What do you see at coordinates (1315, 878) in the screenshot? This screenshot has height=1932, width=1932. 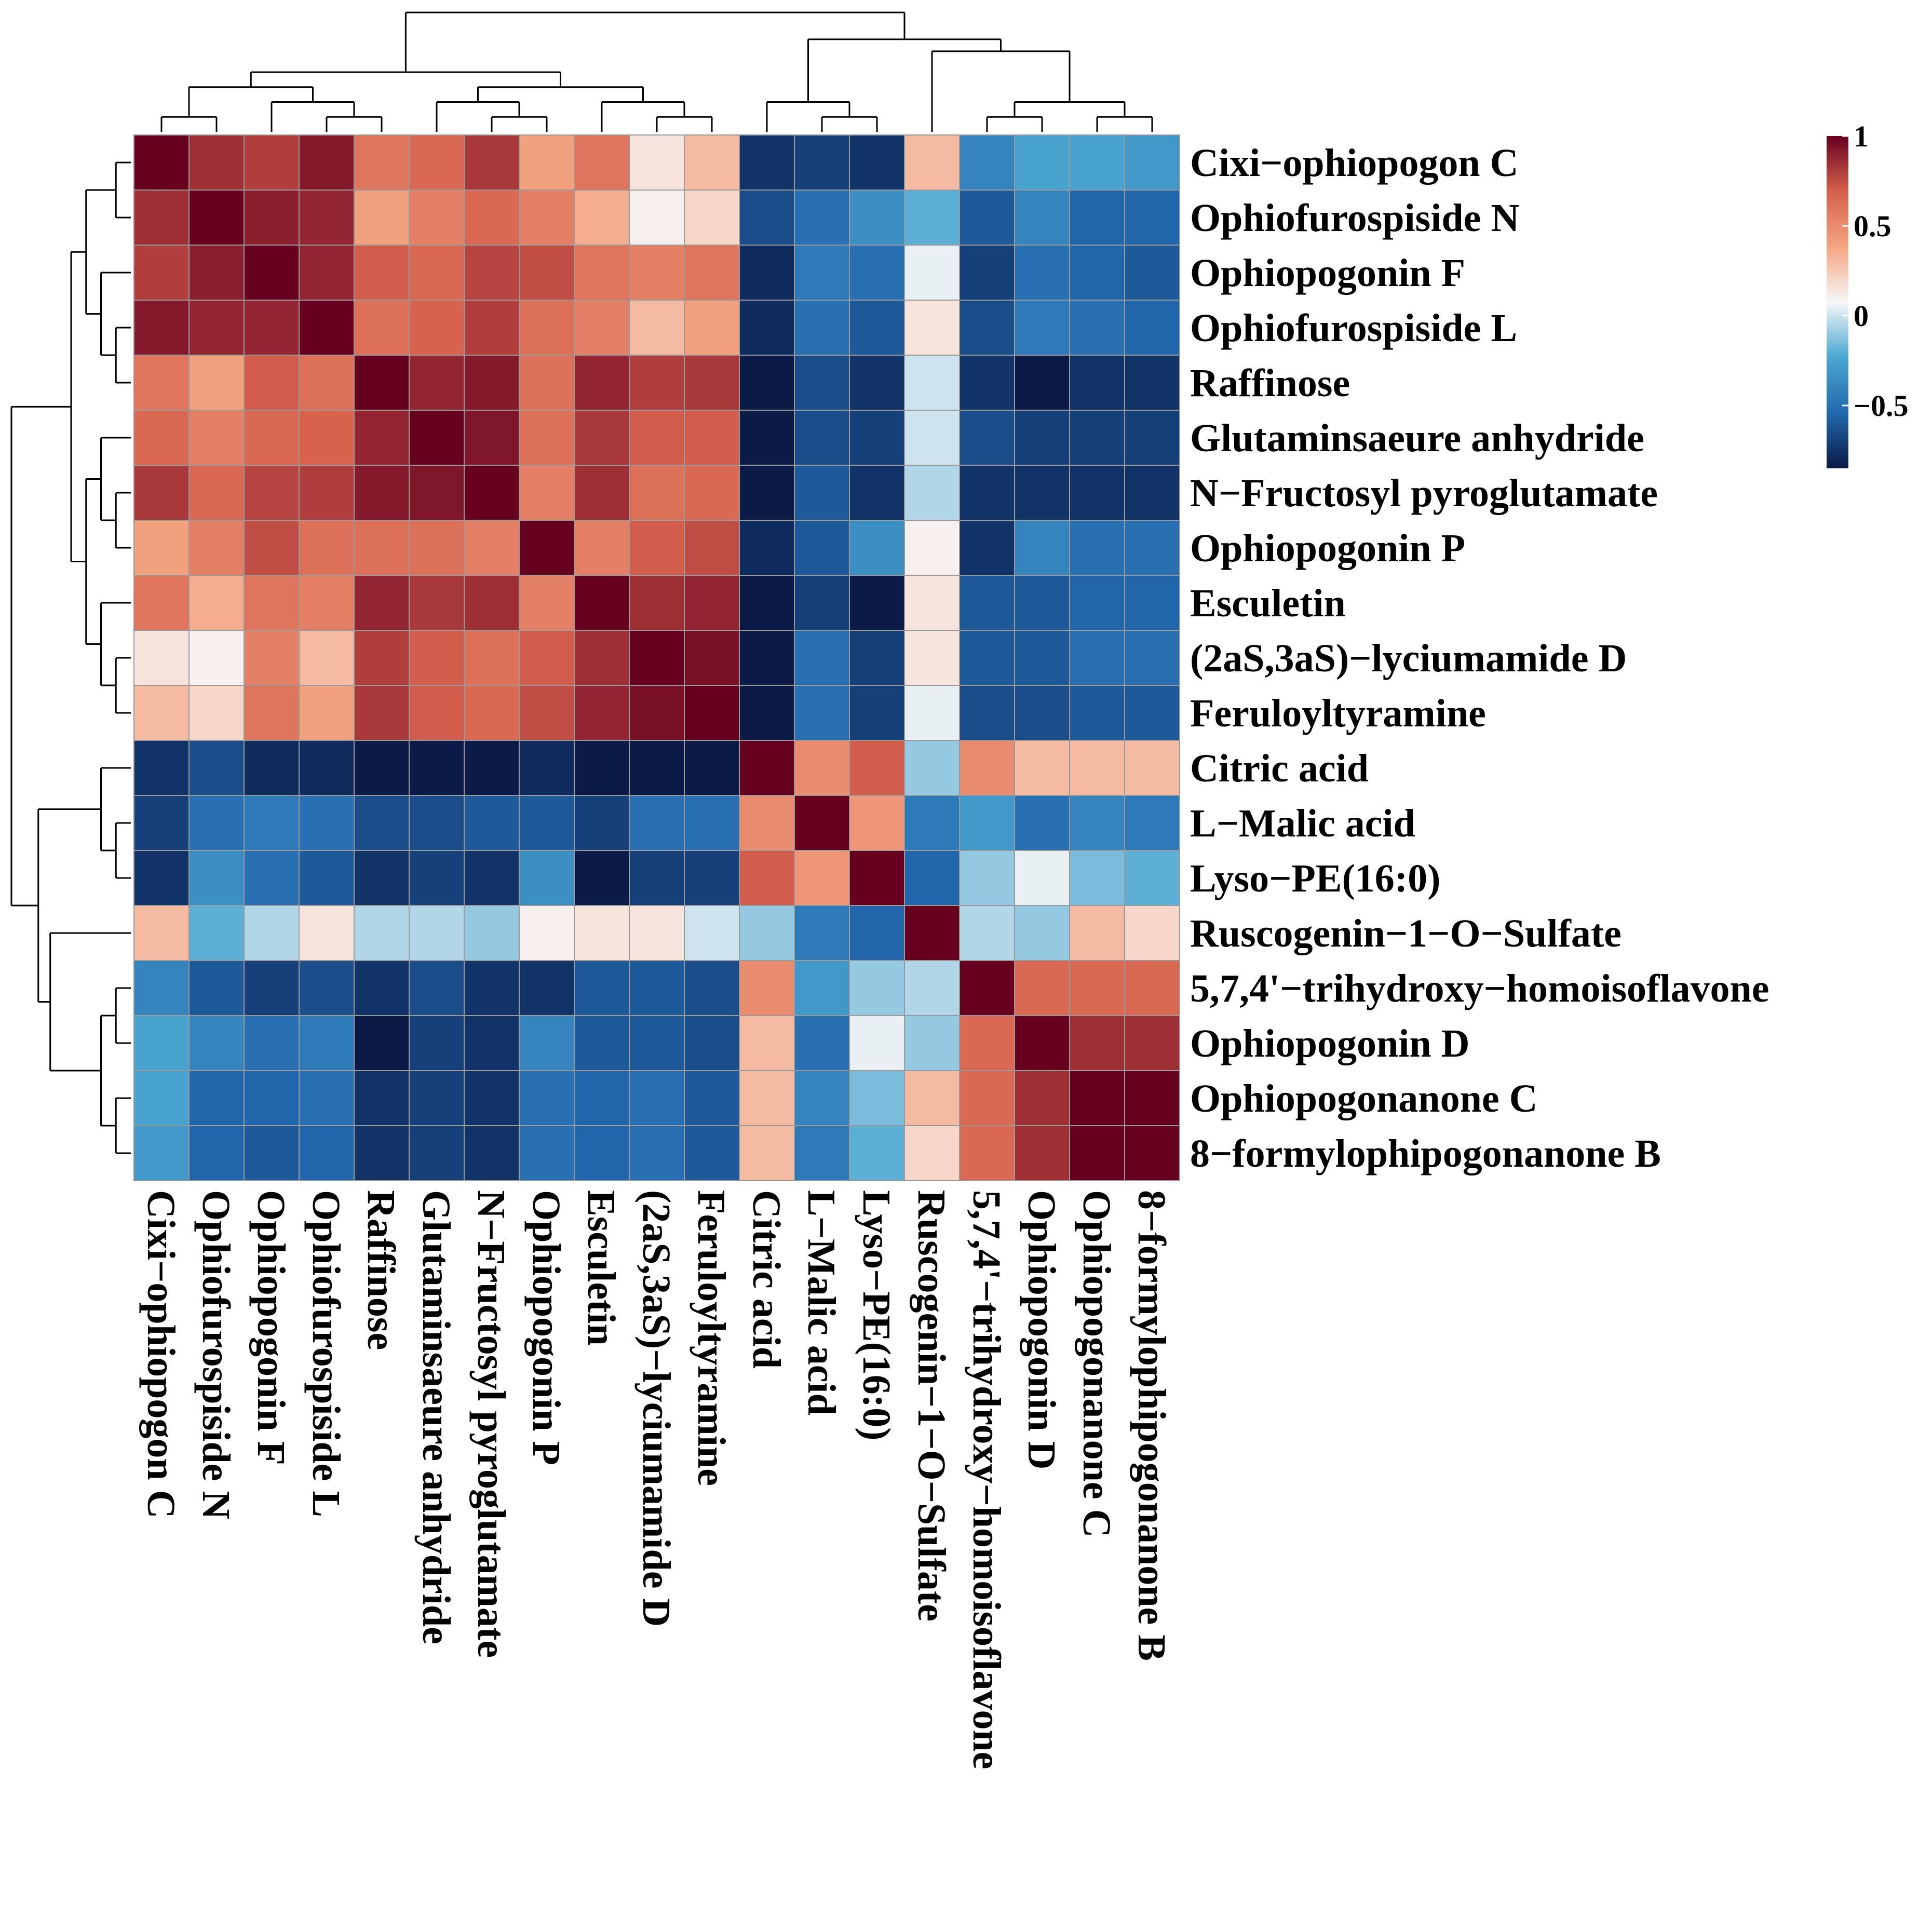 I see `row-label-lyso-pe-16-0: Lyso−PE(16:0)` at bounding box center [1315, 878].